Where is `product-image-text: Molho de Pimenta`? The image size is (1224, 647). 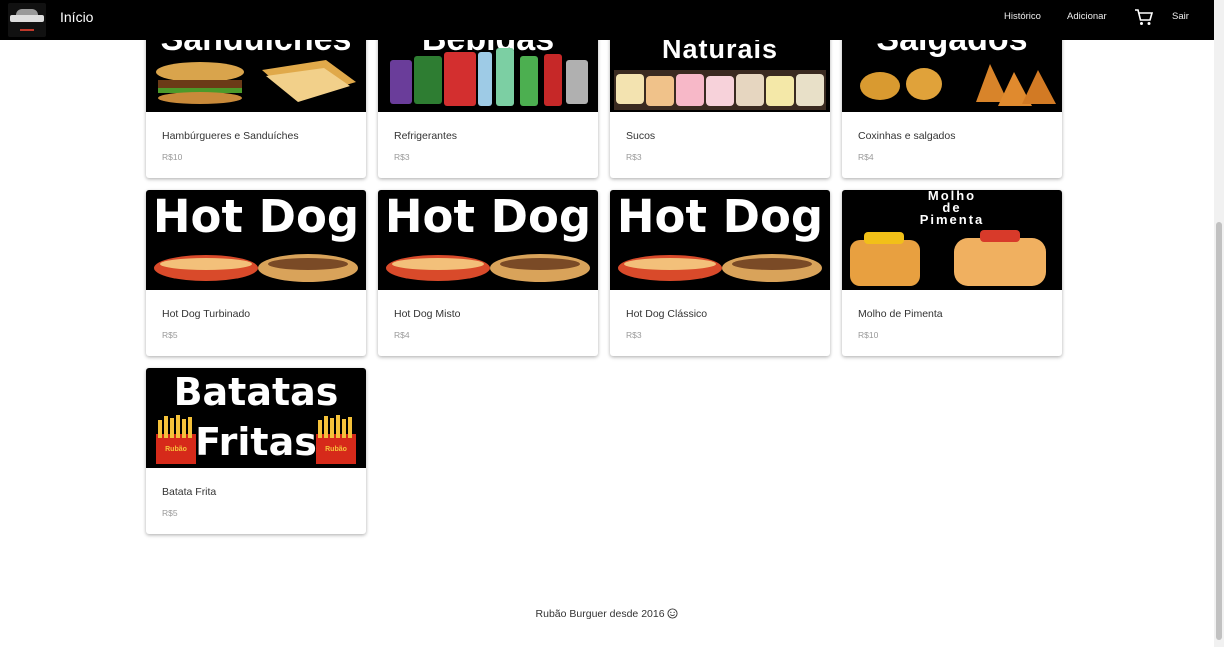 product-image-text: Molho de Pimenta is located at coordinates (952, 208).